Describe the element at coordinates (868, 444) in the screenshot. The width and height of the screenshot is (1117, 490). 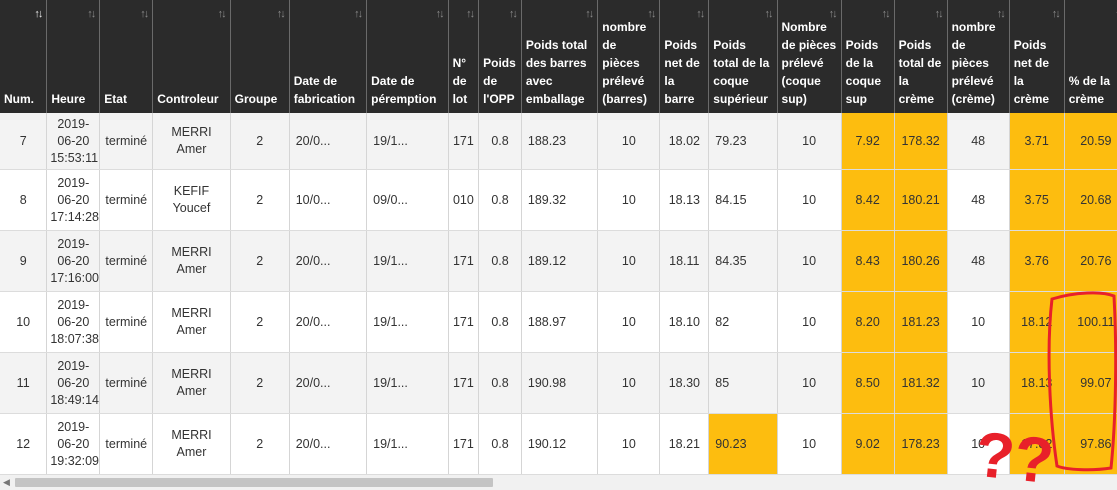
I see `table-cell: 9.02` at that location.